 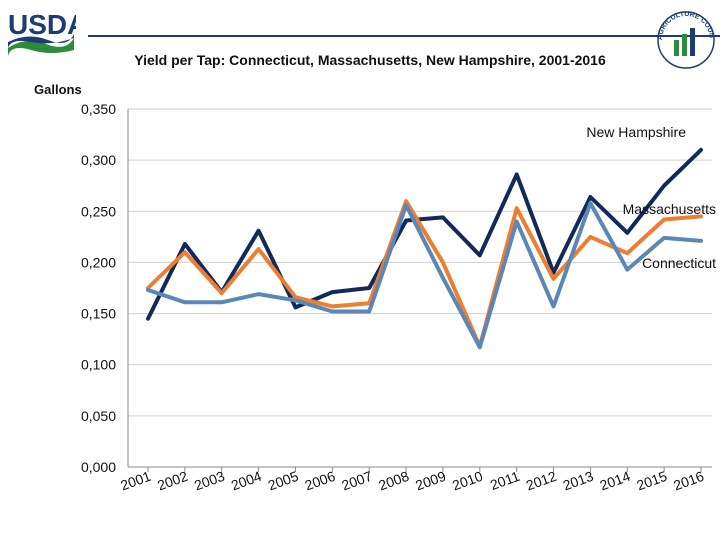 What do you see at coordinates (98, 211) in the screenshot?
I see `y-tick-label: 0,250` at bounding box center [98, 211].